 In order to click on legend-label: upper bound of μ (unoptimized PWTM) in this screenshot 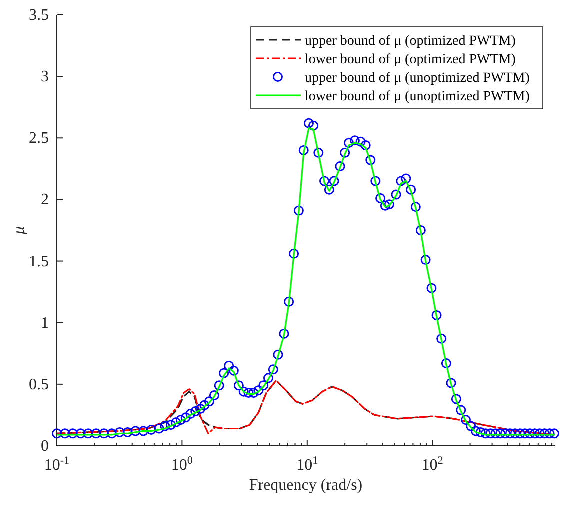, I will do `click(417, 78)`.